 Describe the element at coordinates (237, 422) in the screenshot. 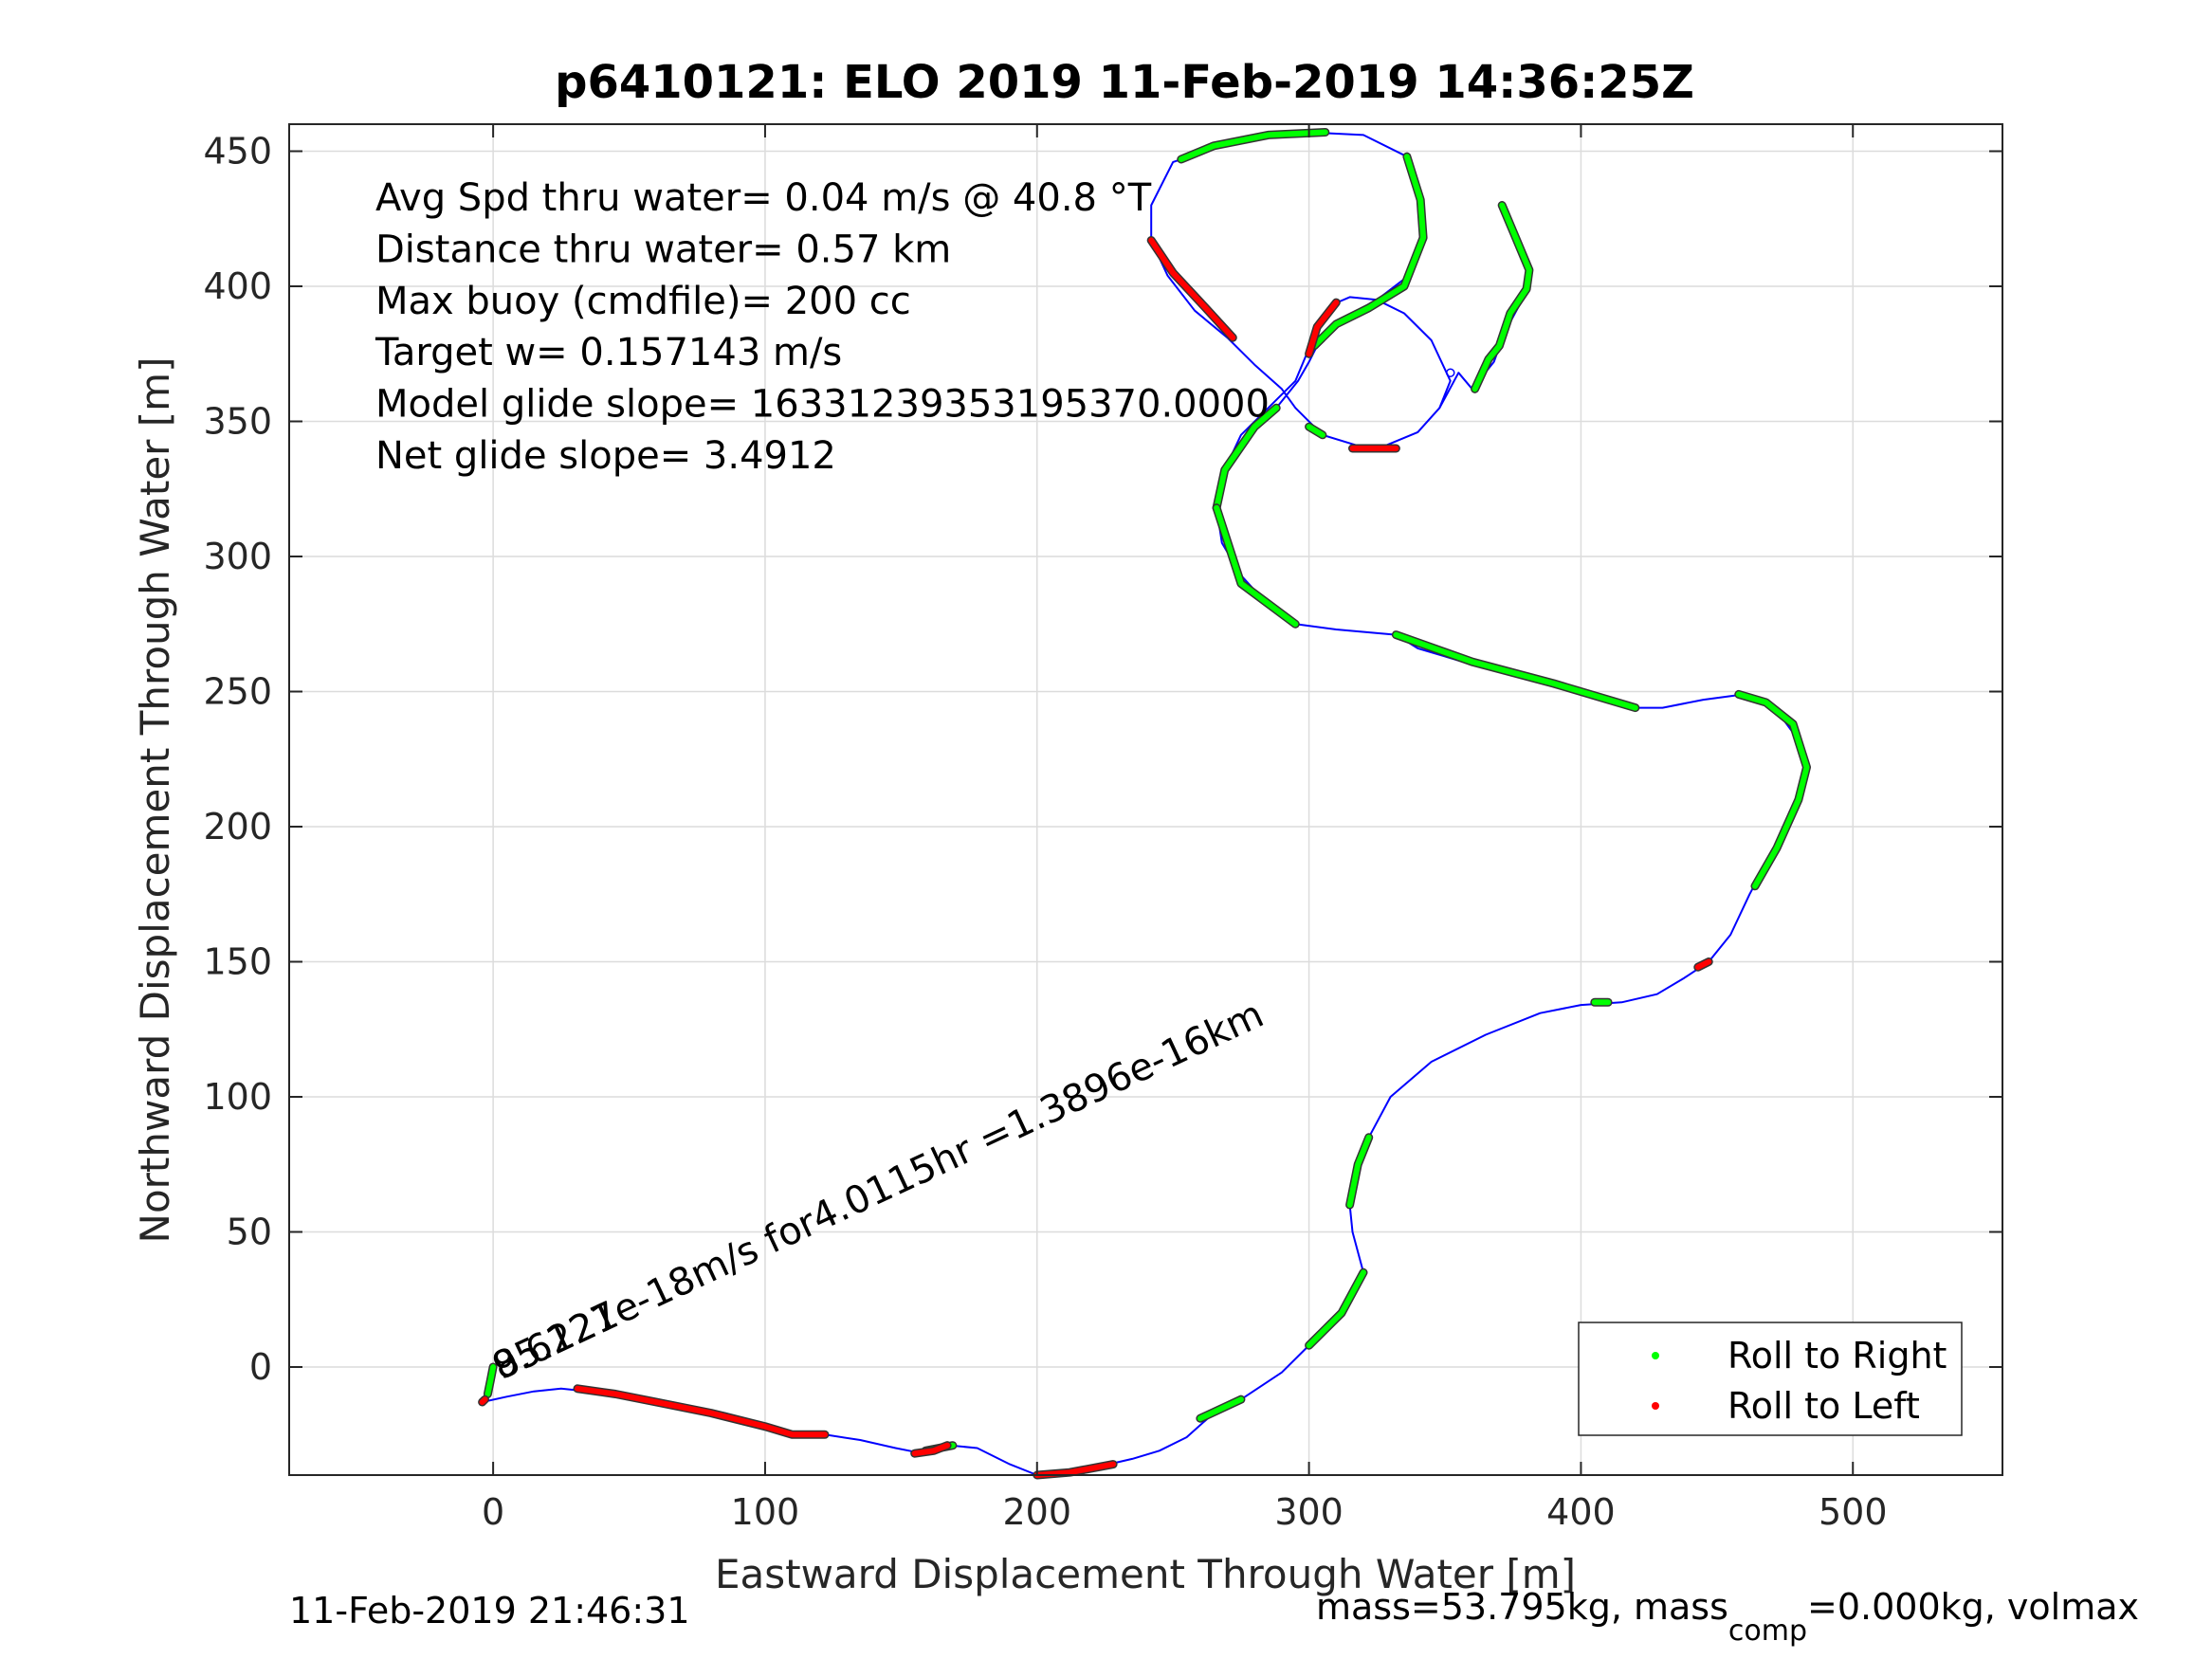

I see `y-tick-label: 350` at that location.